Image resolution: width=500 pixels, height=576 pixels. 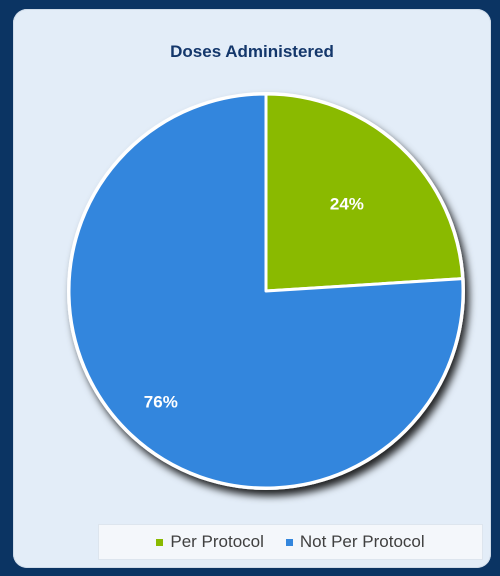 What do you see at coordinates (362, 541) in the screenshot?
I see `legend-label-not-per-protocol: Not Per Protocol` at bounding box center [362, 541].